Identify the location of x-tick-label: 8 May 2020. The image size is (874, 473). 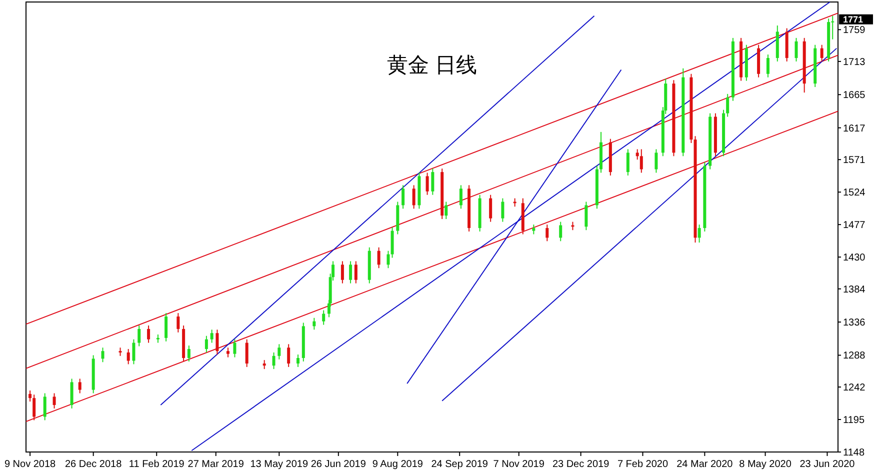
(765, 464).